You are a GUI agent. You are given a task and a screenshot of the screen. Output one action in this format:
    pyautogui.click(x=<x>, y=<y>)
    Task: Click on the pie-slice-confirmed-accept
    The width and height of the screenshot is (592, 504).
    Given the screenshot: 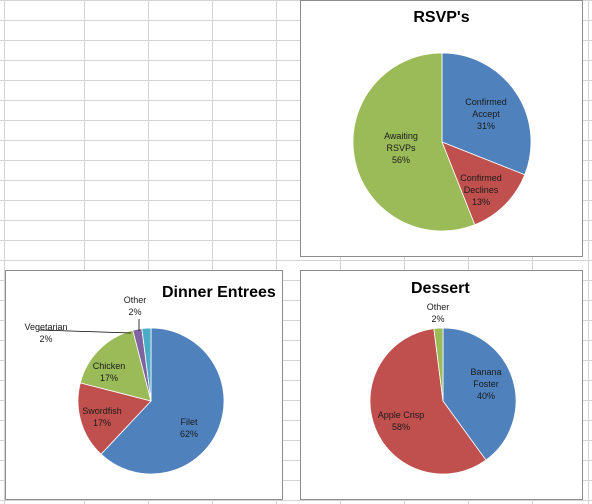 What is the action you would take?
    pyautogui.click(x=486, y=114)
    